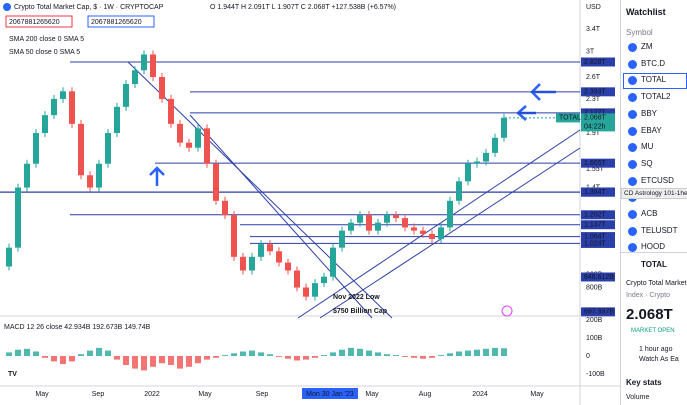  I want to click on level-label: 1.024T, so click(595, 243).